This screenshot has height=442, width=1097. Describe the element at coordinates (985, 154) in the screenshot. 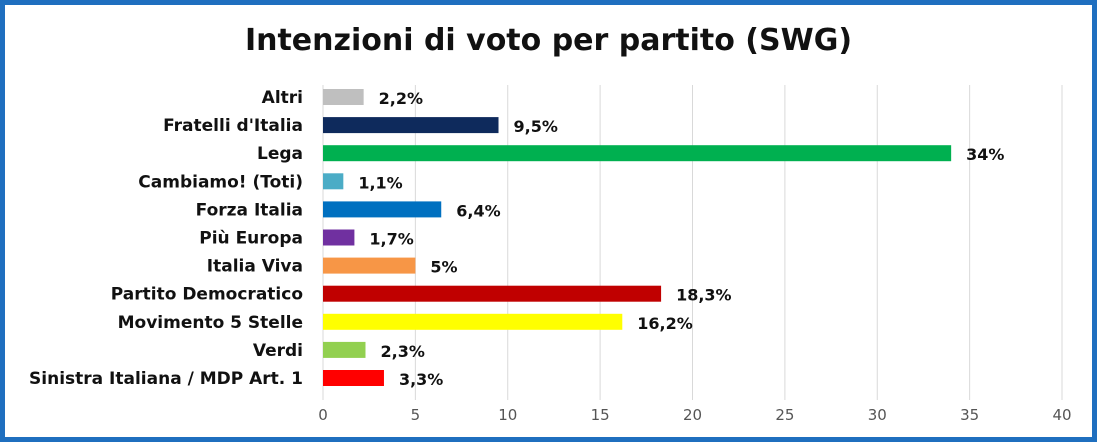

I see `value-label: 34%` at that location.